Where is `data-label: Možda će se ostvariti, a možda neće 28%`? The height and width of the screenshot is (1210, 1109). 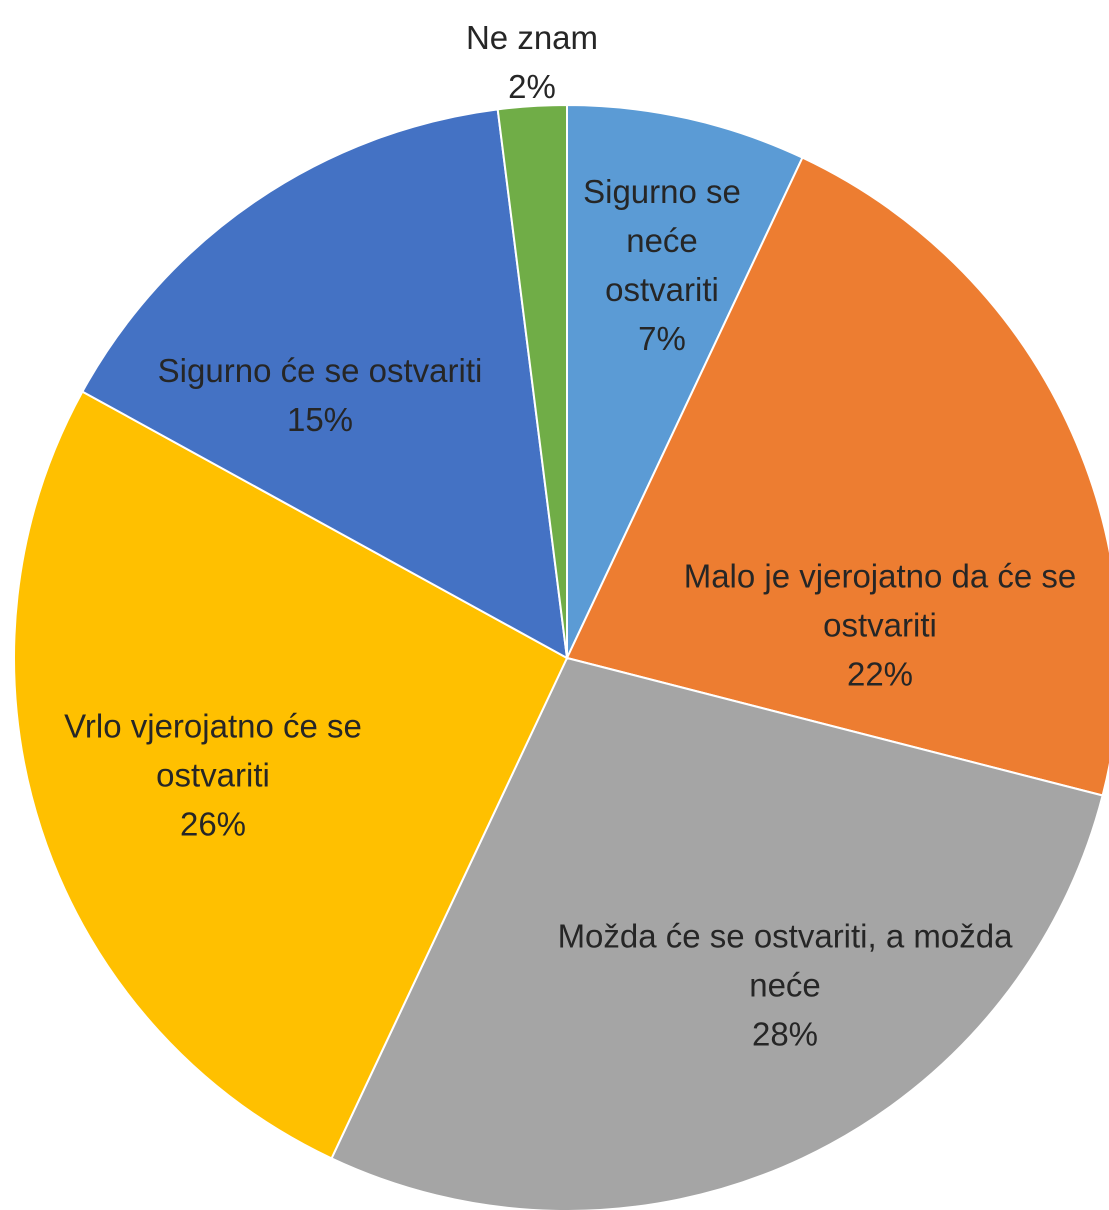 data-label: Možda će se ostvariti, a možda neće 28% is located at coordinates (785, 985).